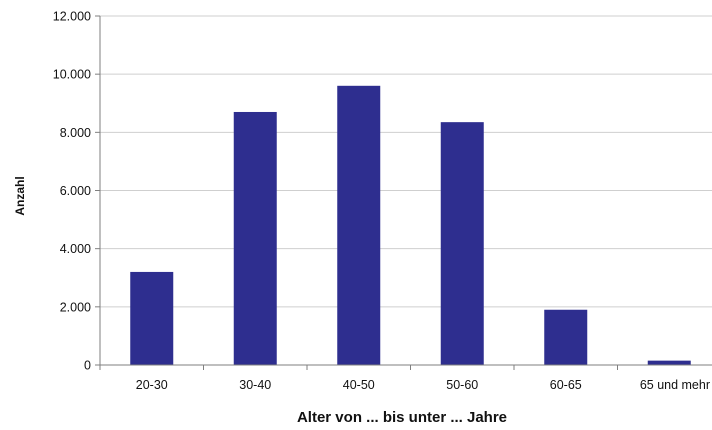 This screenshot has height=430, width=712. What do you see at coordinates (87, 366) in the screenshot?
I see `y-tick-label: 0` at bounding box center [87, 366].